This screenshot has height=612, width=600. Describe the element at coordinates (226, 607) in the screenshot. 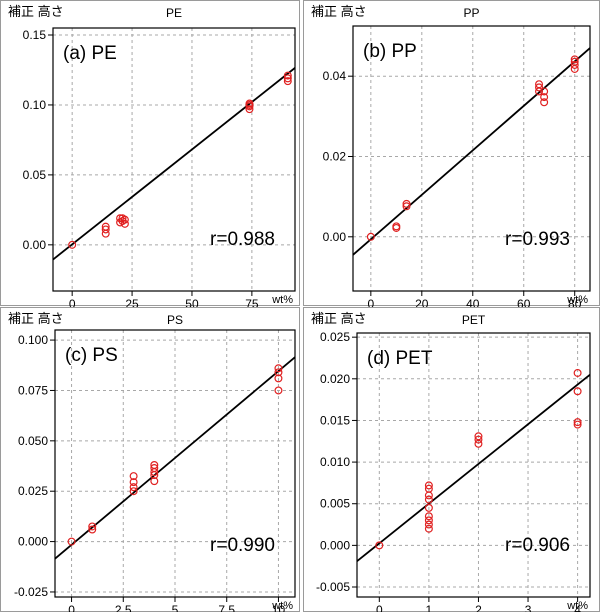

I see `x-tick-label: 7.5` at that location.